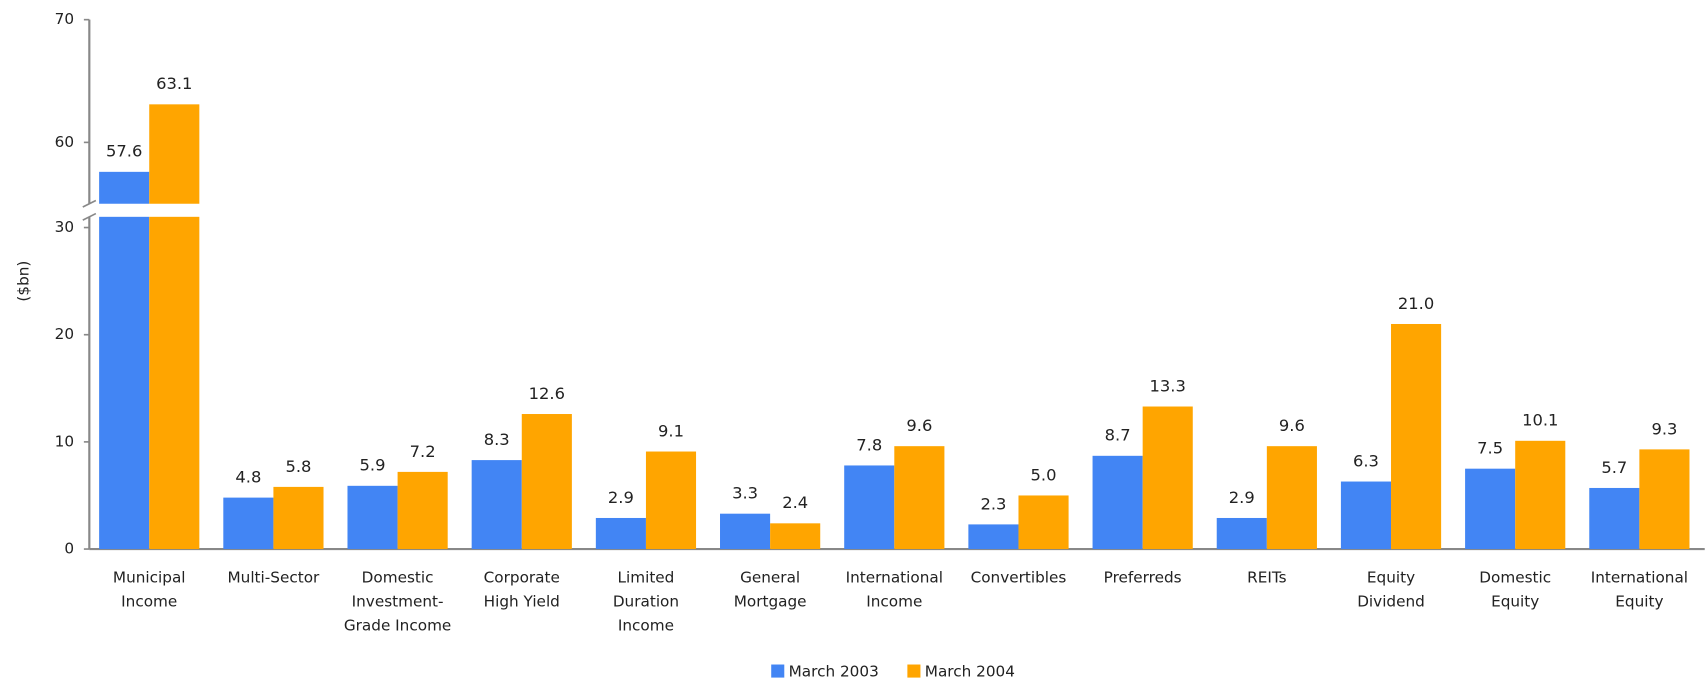  Describe the element at coordinates (124, 151) in the screenshot. I see `value-label: 57.6` at that location.